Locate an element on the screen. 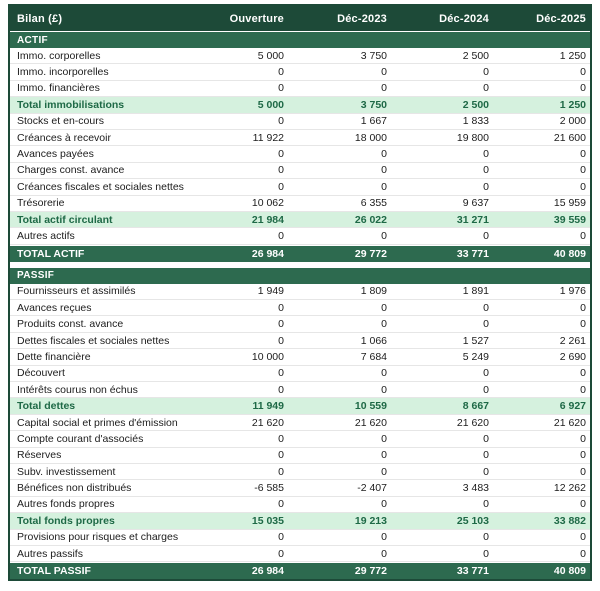 The image size is (600, 591). table-row-immo-financi-res: Immo. financières 0 0 0 0 is located at coordinates (300, 89).